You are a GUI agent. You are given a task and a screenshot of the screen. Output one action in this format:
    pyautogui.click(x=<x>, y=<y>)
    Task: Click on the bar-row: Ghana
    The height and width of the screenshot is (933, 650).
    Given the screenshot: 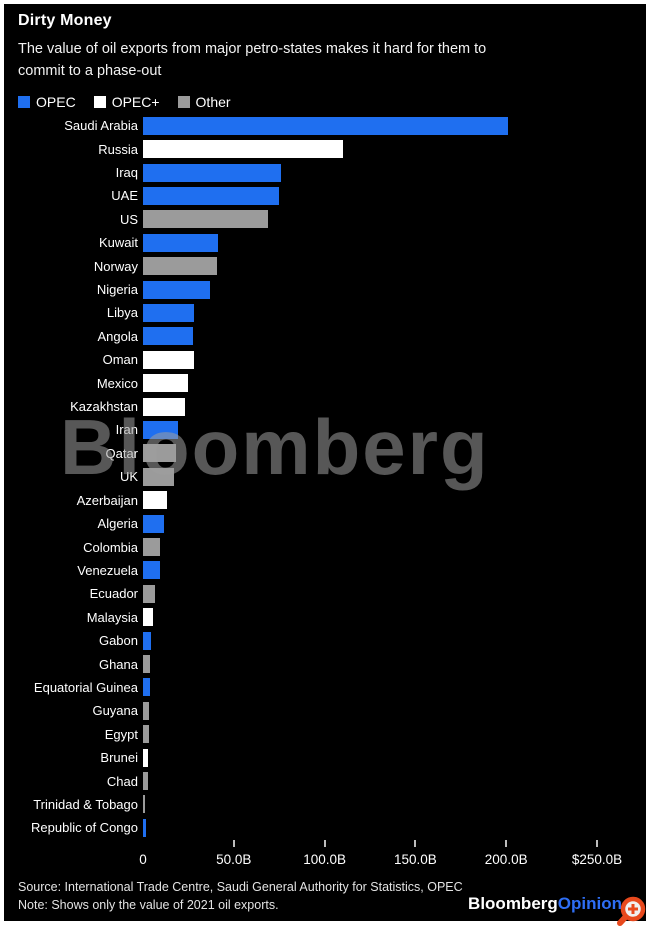 What is the action you would take?
    pyautogui.click(x=325, y=663)
    